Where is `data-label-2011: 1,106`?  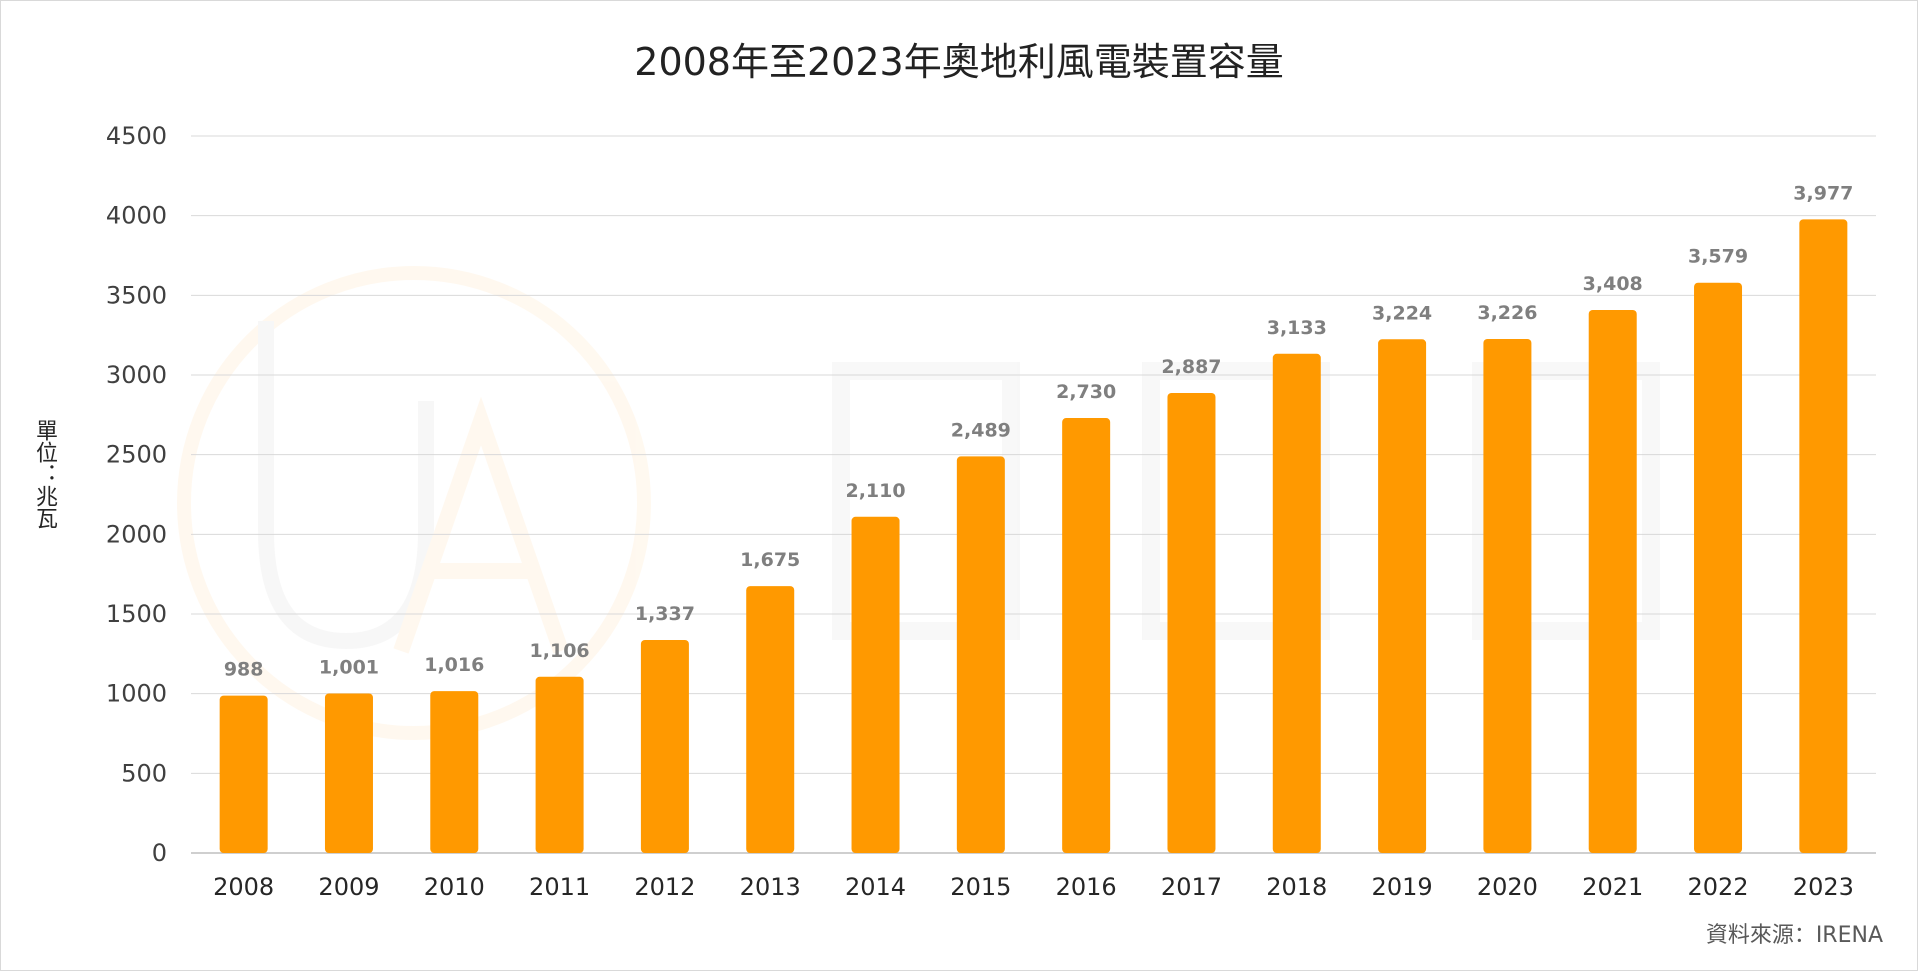 data-label-2011: 1,106 is located at coordinates (560, 651).